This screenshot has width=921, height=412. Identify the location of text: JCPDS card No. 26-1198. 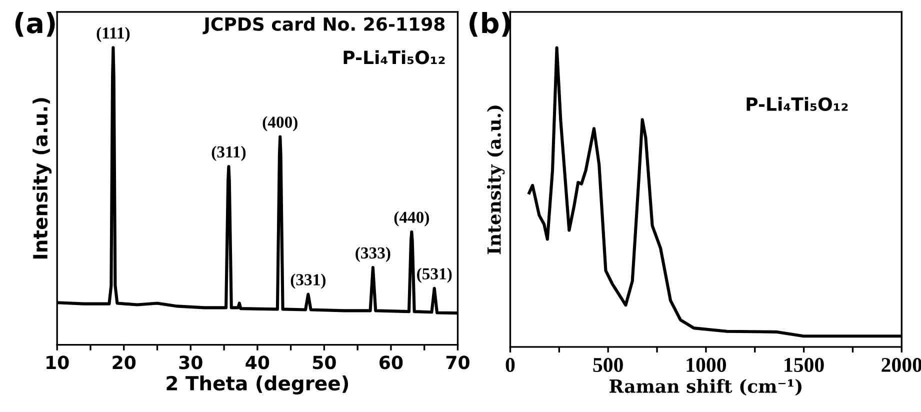
(323, 25).